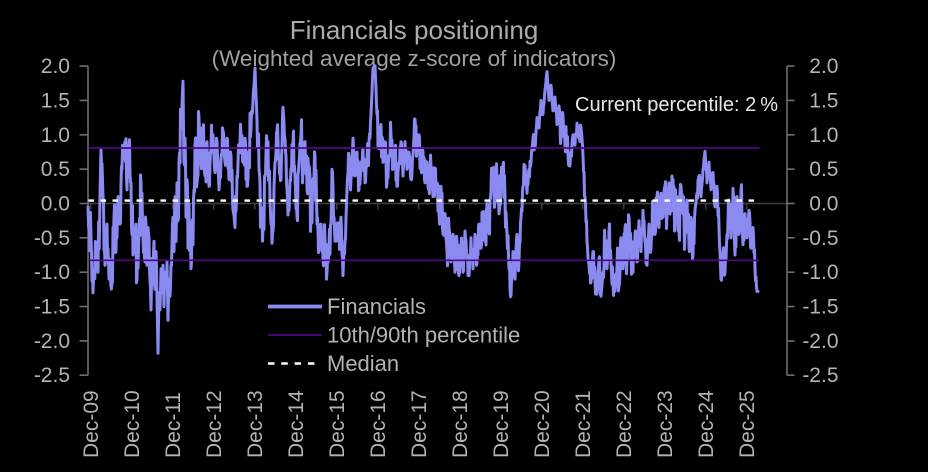  Describe the element at coordinates (363, 363) in the screenshot. I see `svg-text: Median` at that location.